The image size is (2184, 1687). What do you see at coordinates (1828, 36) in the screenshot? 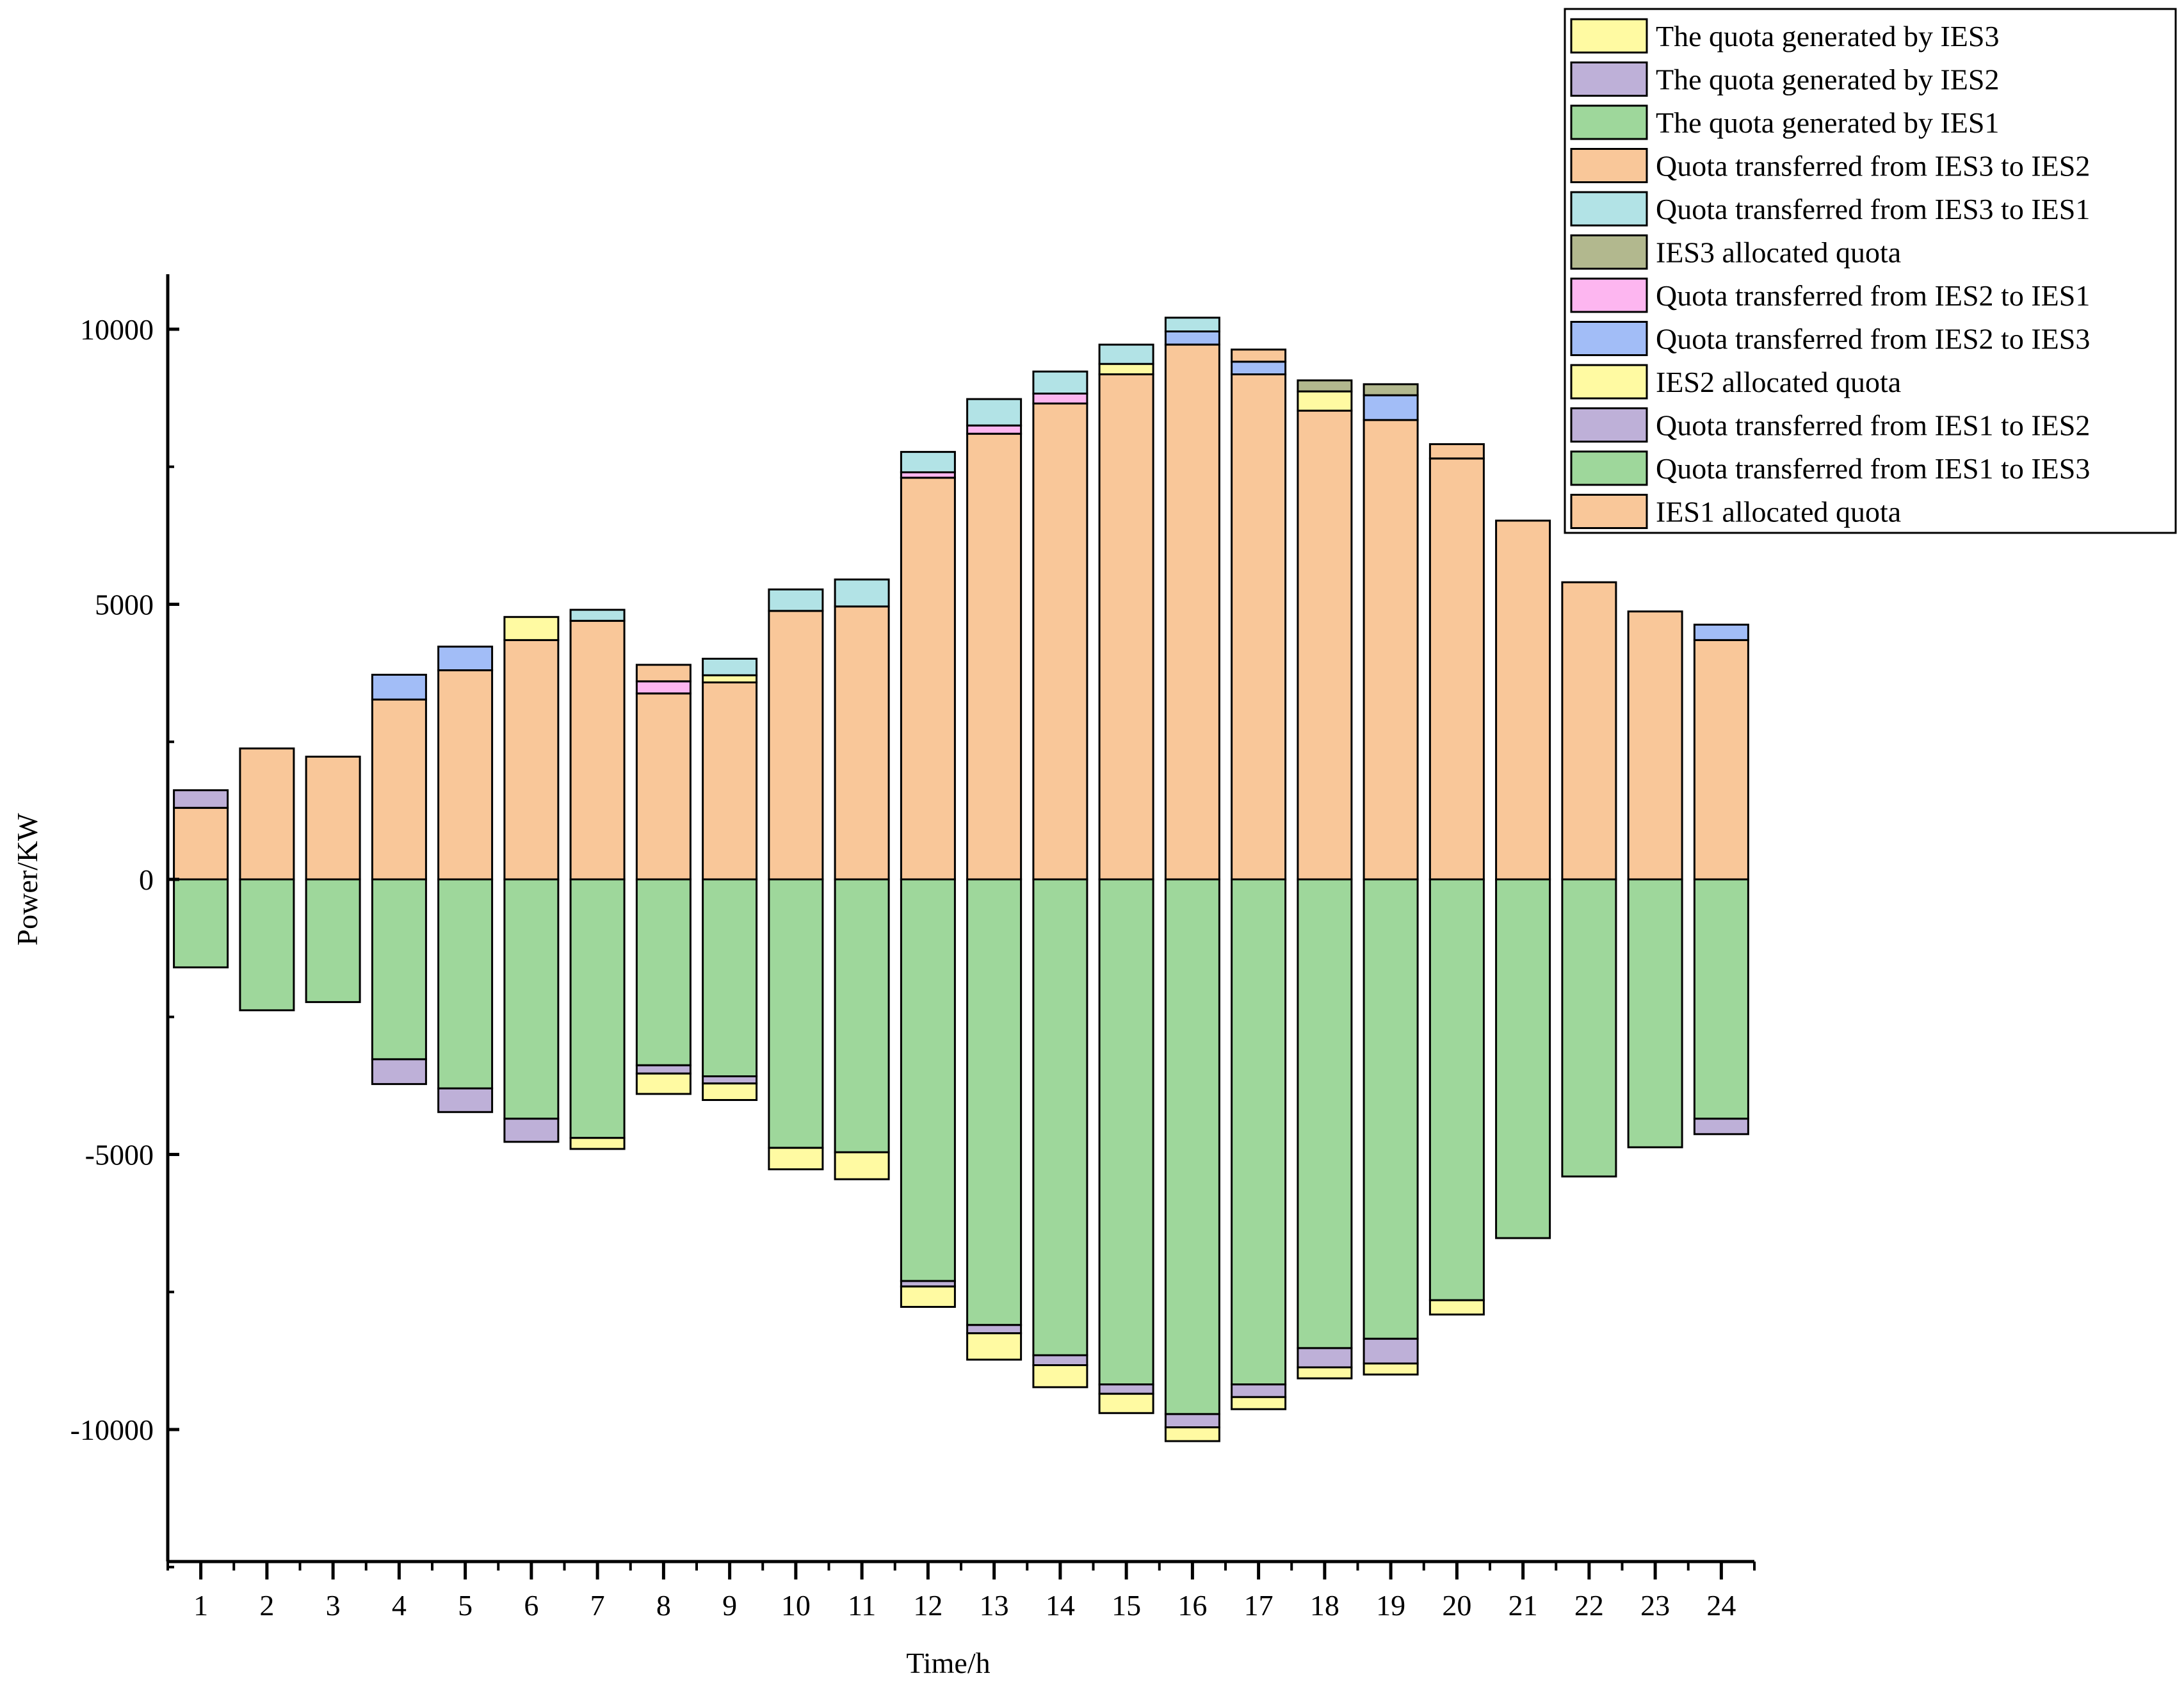
I see `legend-label: The quota generated by IES3` at bounding box center [1828, 36].